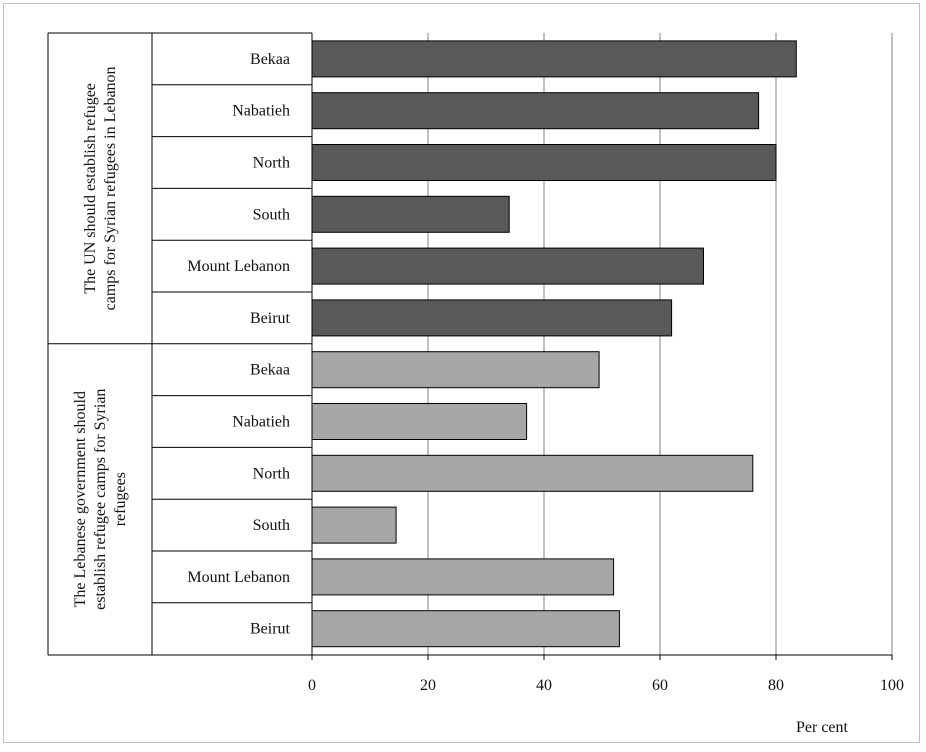  Describe the element at coordinates (410, 214) in the screenshot. I see `bar-0-south` at that location.